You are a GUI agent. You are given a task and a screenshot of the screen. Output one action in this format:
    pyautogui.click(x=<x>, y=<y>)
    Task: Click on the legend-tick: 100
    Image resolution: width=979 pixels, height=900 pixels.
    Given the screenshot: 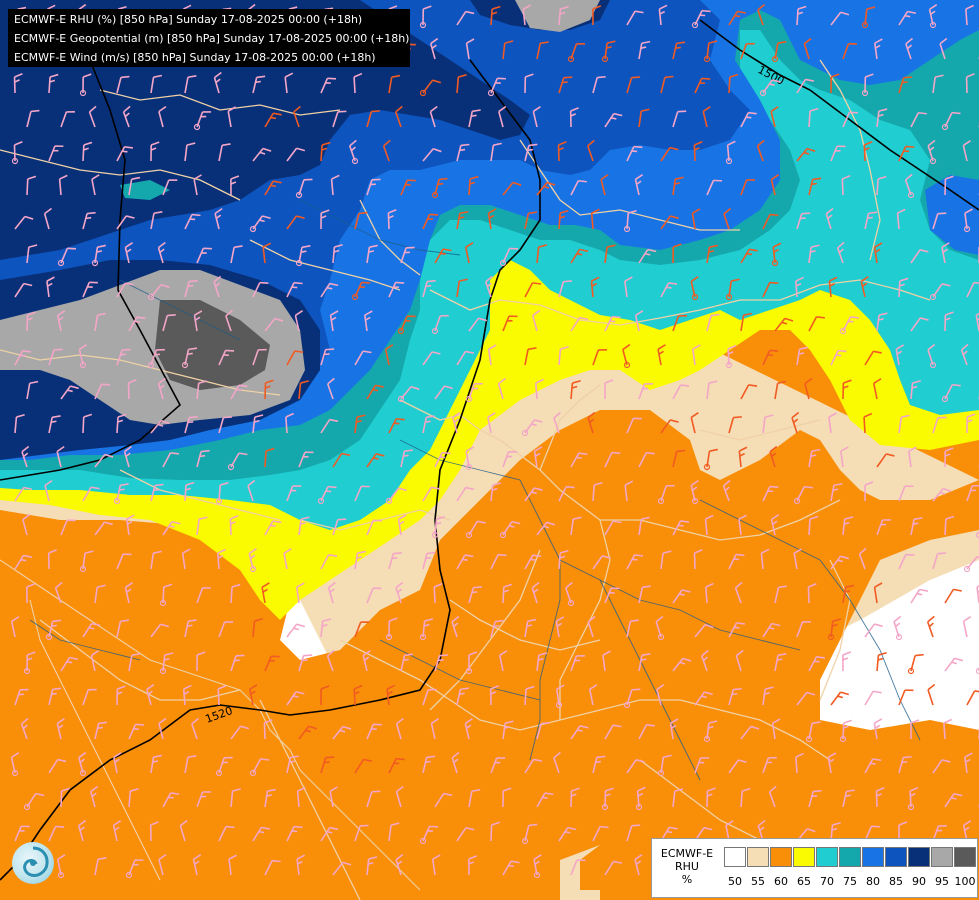 What is the action you would take?
    pyautogui.click(x=965, y=881)
    